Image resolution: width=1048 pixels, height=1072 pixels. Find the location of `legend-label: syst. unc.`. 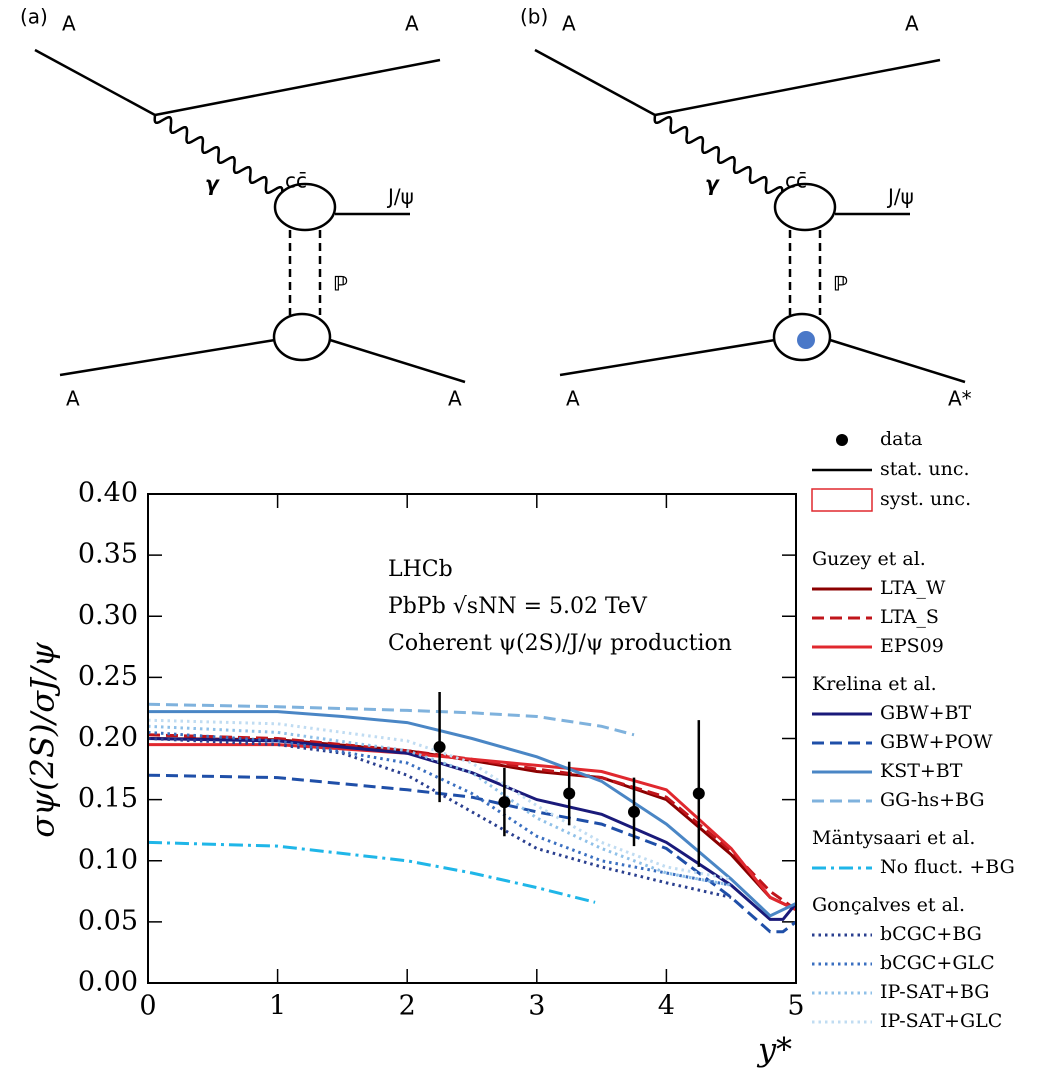

legend-label: syst. unc. is located at coordinates (925, 499).